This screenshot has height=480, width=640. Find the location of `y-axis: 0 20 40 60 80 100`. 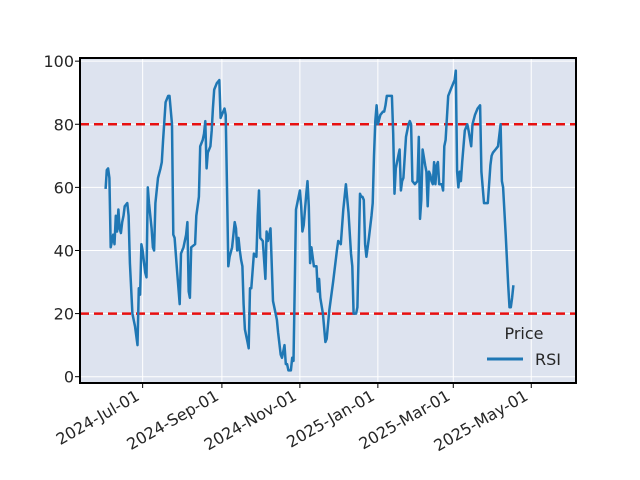

y-axis: 0 20 40 60 80 100 is located at coordinates (61, 219).